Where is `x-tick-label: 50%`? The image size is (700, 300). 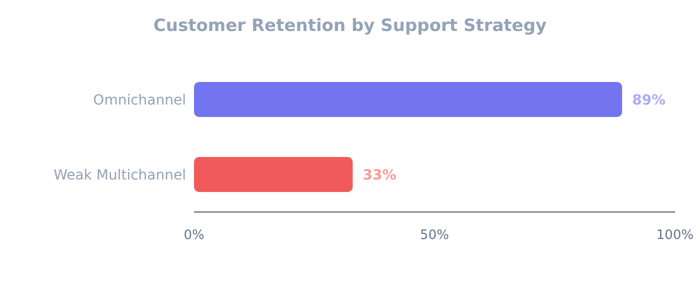 x-tick-label: 50% is located at coordinates (434, 236).